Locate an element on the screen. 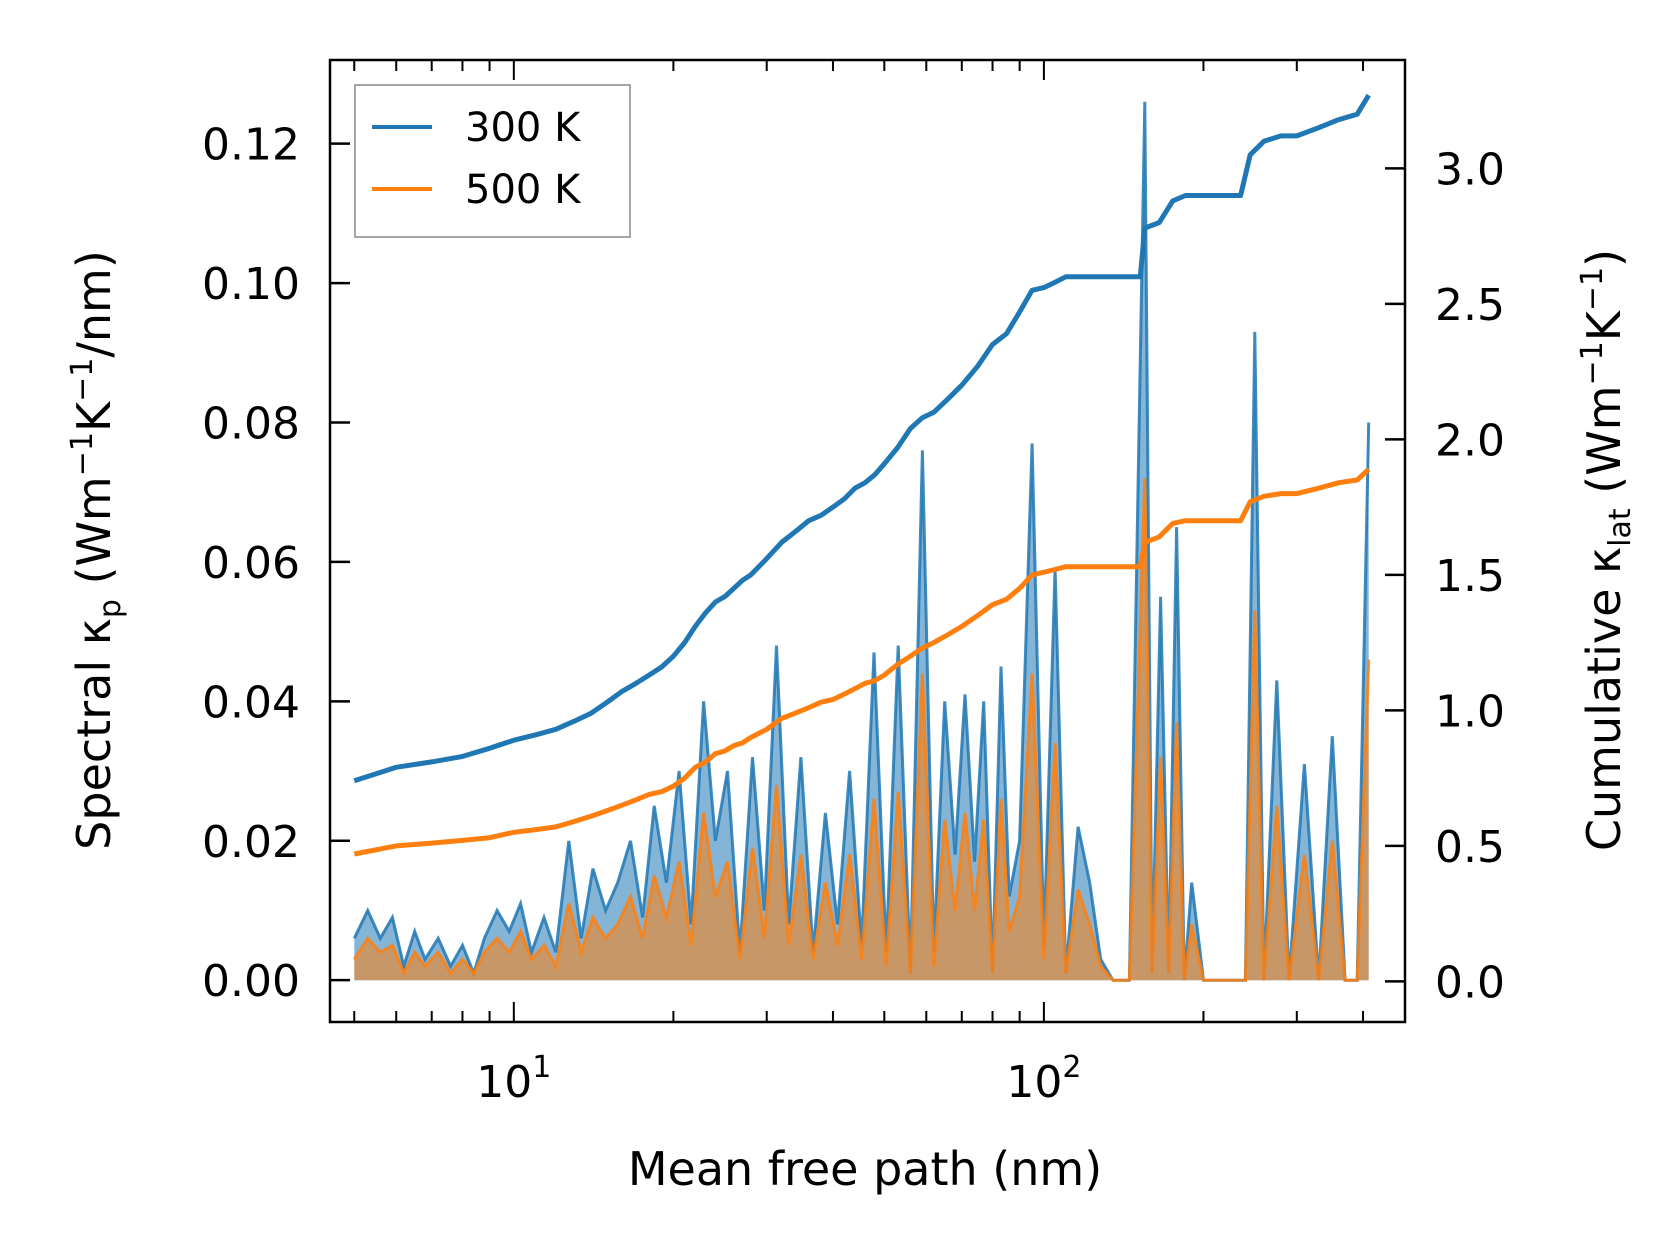 The height and width of the screenshot is (1254, 1679). legend: 300 K 500 K is located at coordinates (492, 161).